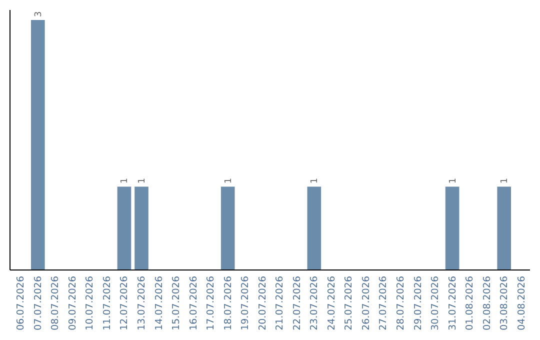 Image resolution: width=540 pixels, height=340 pixels. I want to click on x-tick-label: 31.07.2026, so click(452, 303).